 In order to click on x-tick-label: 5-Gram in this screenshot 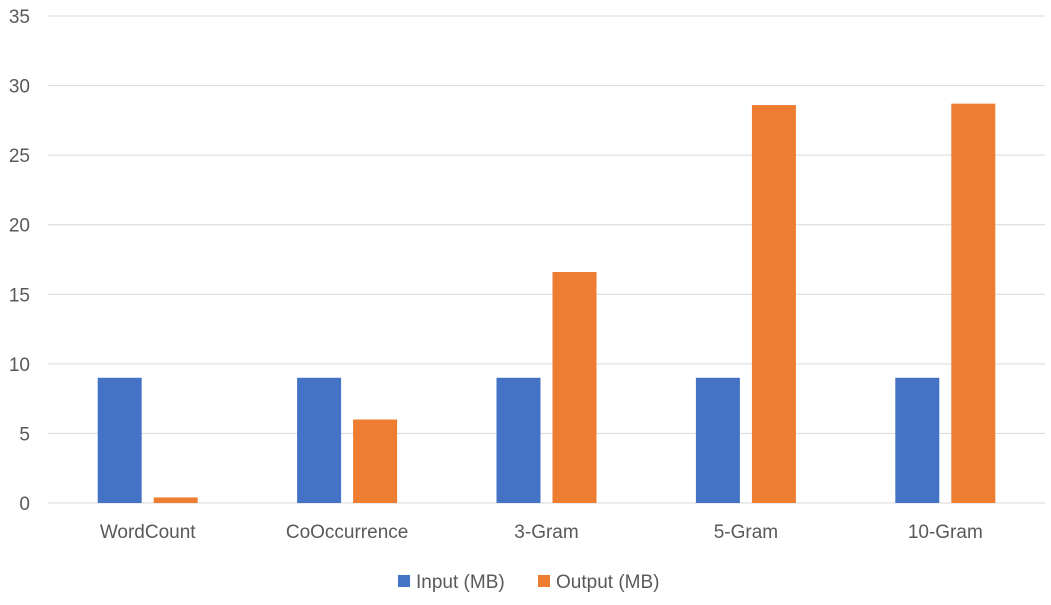, I will do `click(746, 532)`.